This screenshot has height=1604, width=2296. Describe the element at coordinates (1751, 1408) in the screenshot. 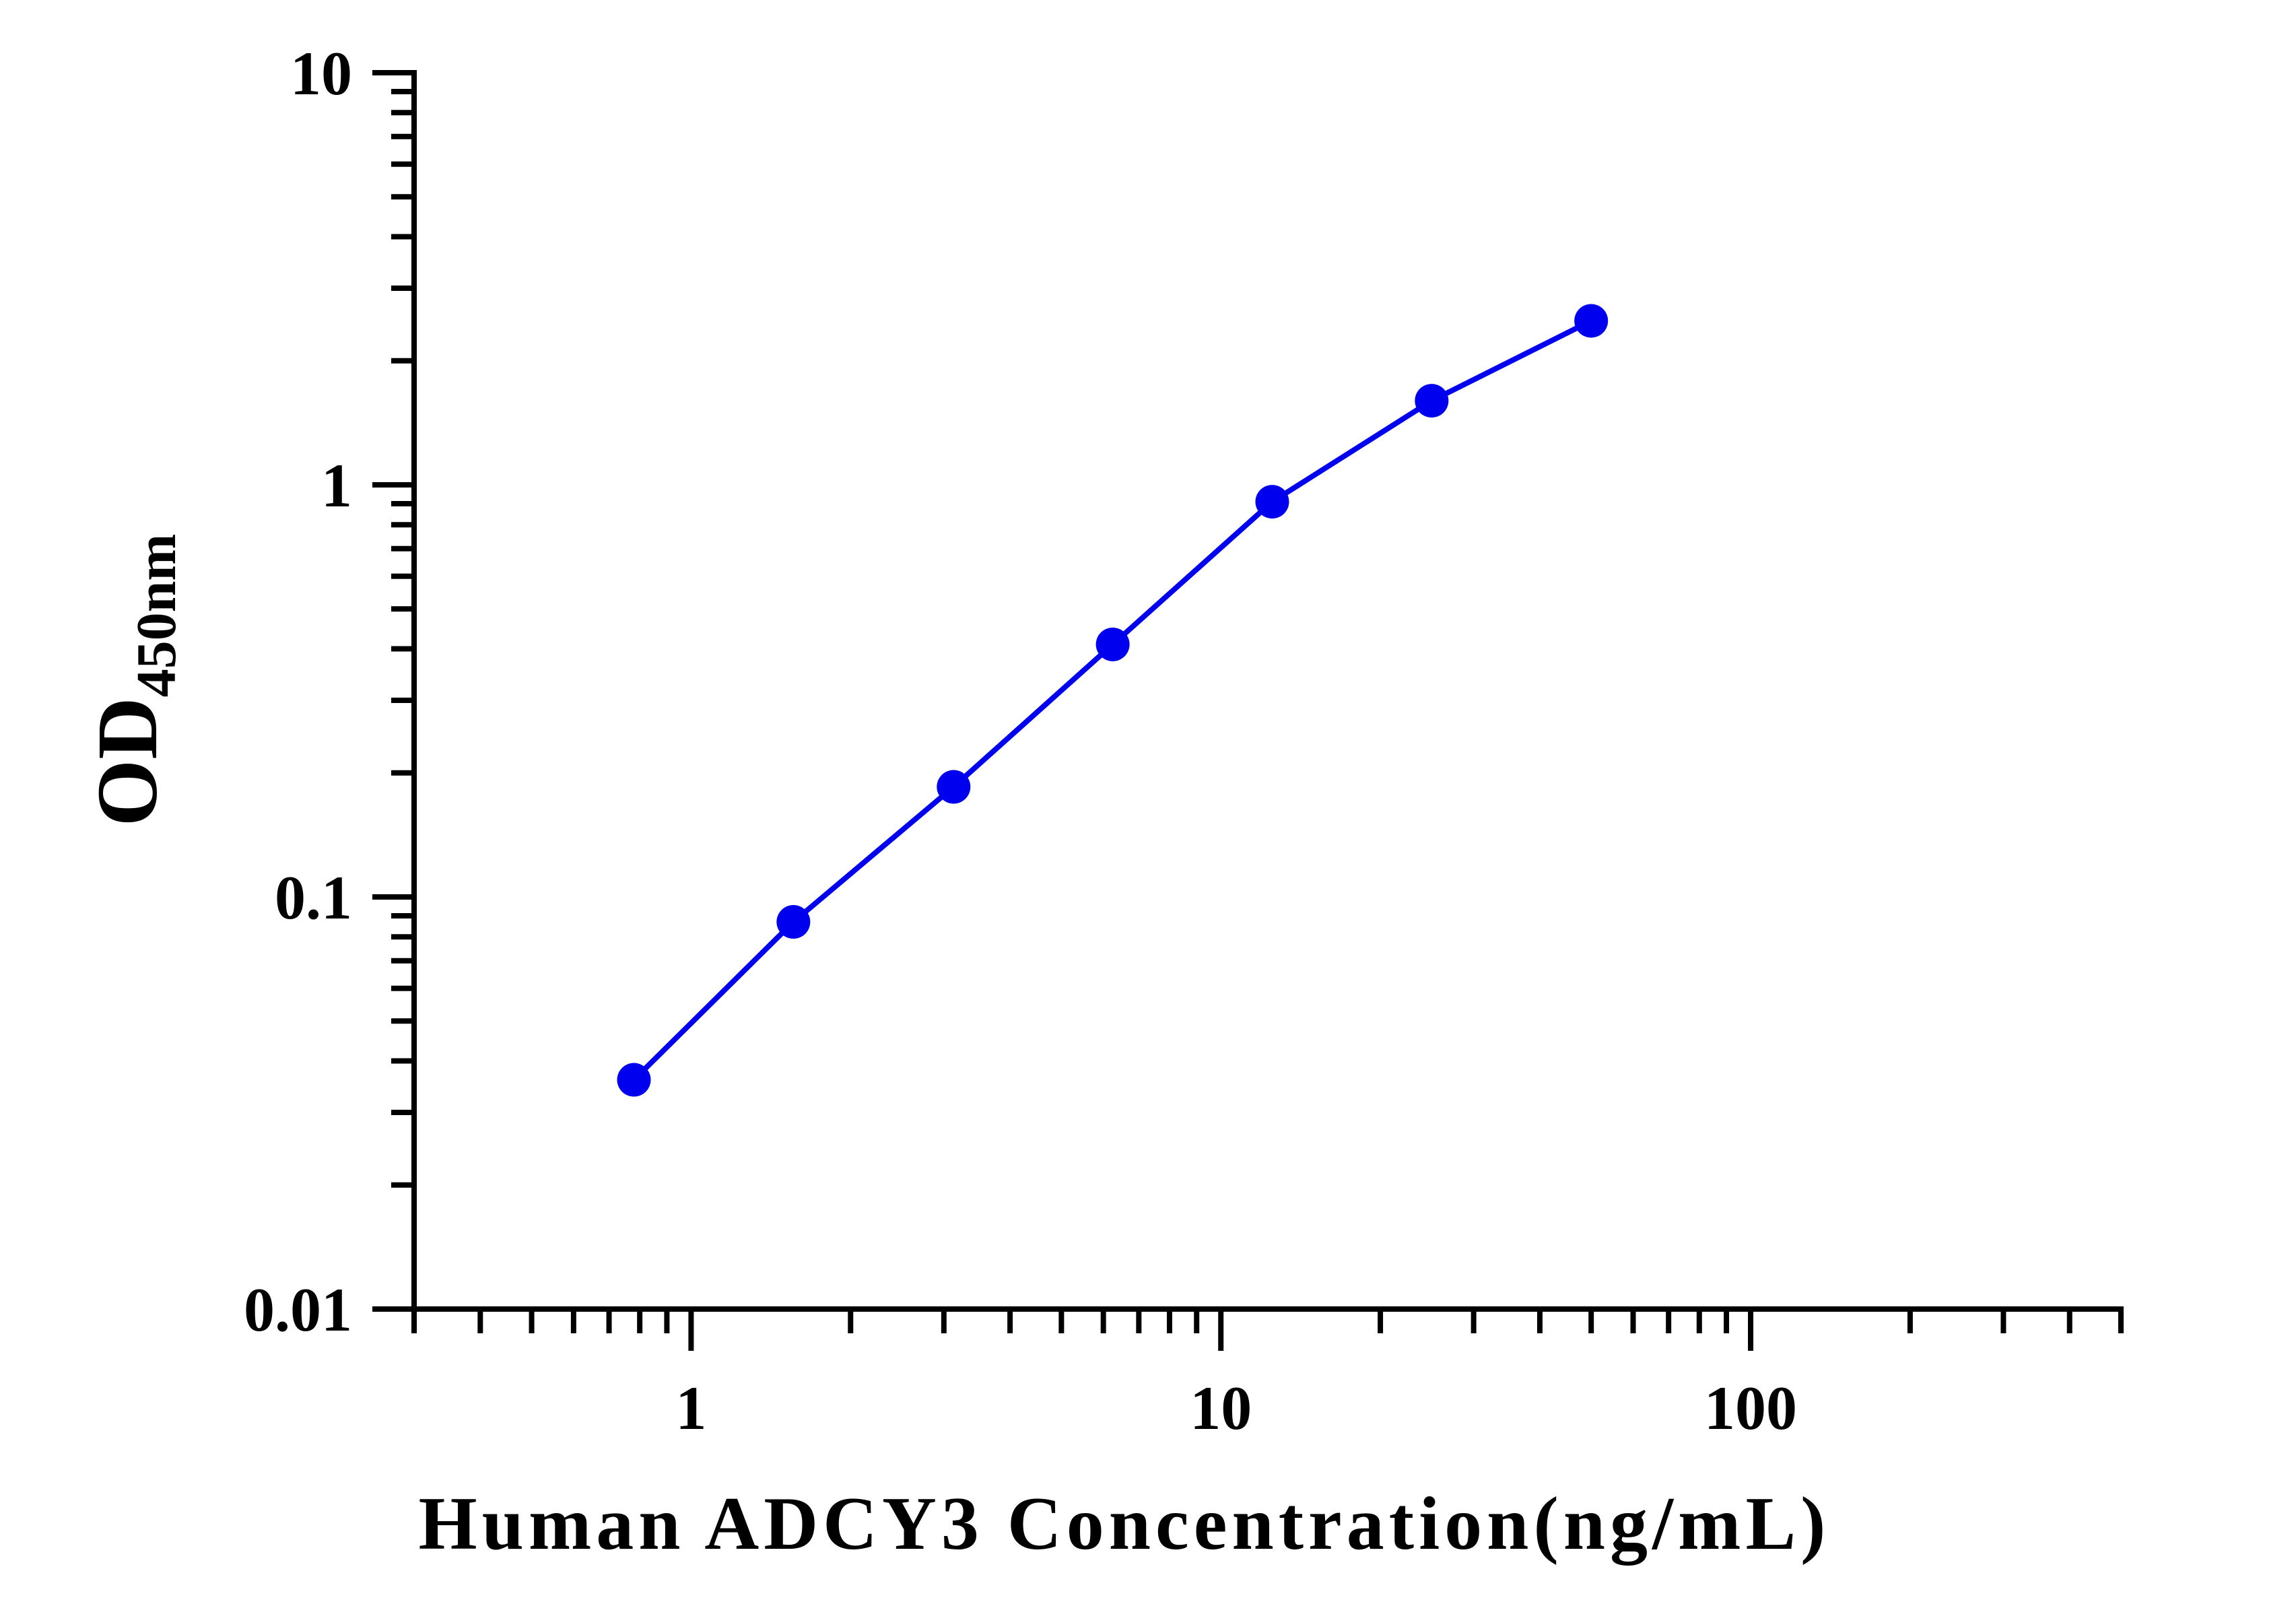

I see `x-tick-label: 100` at that location.